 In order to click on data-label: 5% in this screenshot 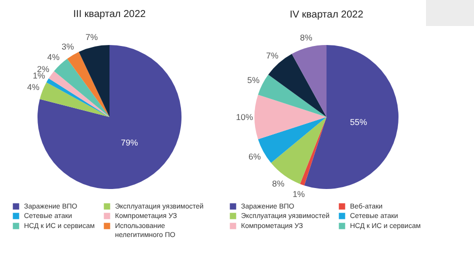, I will do `click(253, 79)`.